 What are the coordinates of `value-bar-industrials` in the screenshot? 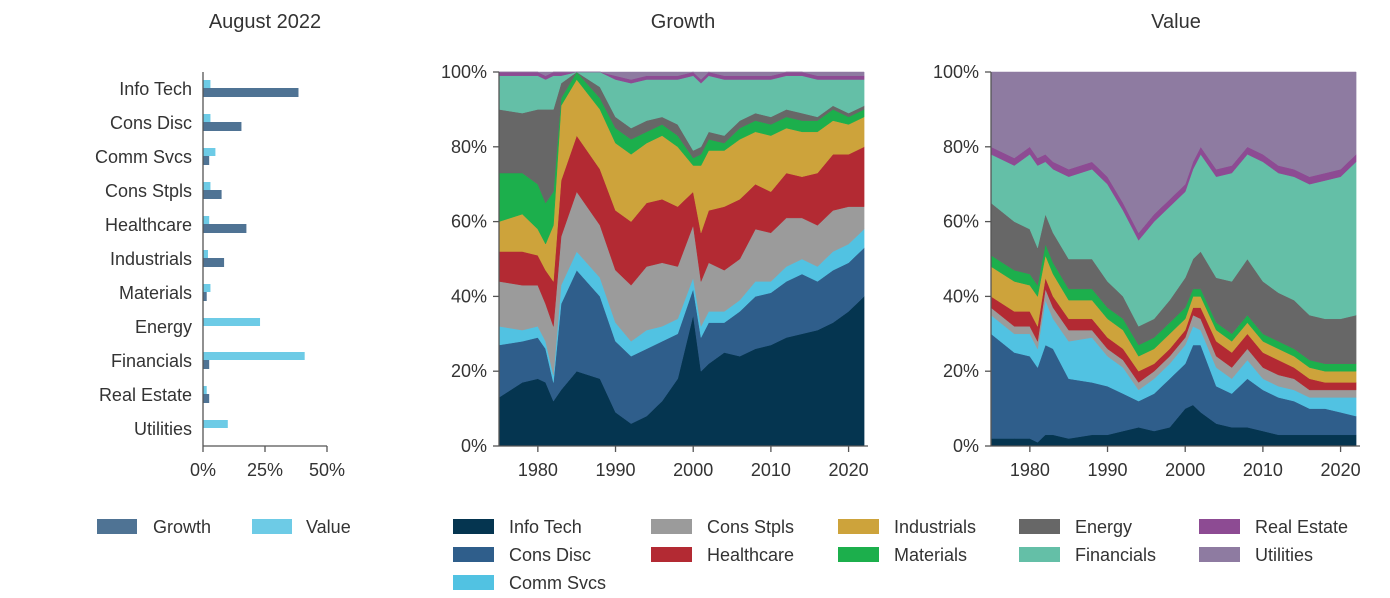 It's located at (205, 254).